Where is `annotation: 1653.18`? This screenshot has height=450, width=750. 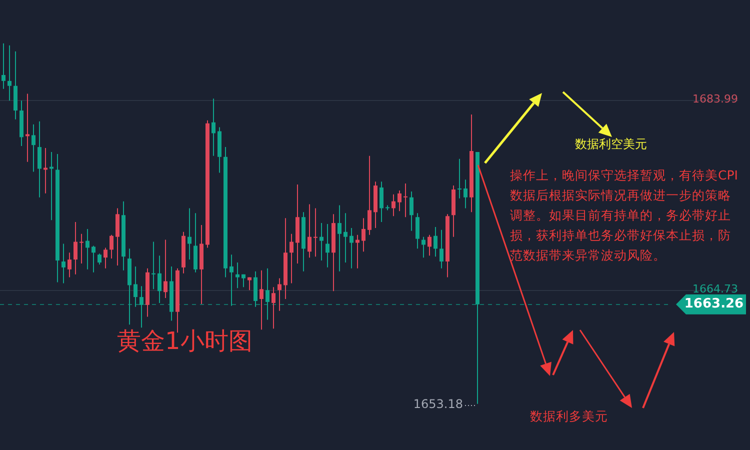
annotation: 1653.18 is located at coordinates (438, 404).